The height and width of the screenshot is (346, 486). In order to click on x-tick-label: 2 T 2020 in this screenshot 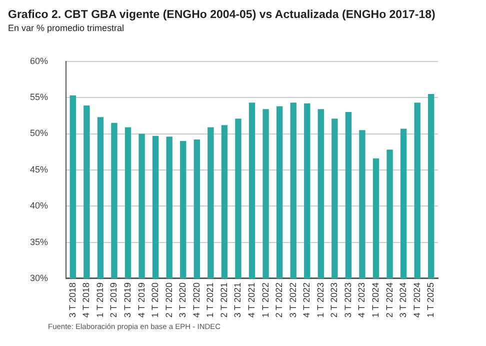, I will do `click(169, 300)`.